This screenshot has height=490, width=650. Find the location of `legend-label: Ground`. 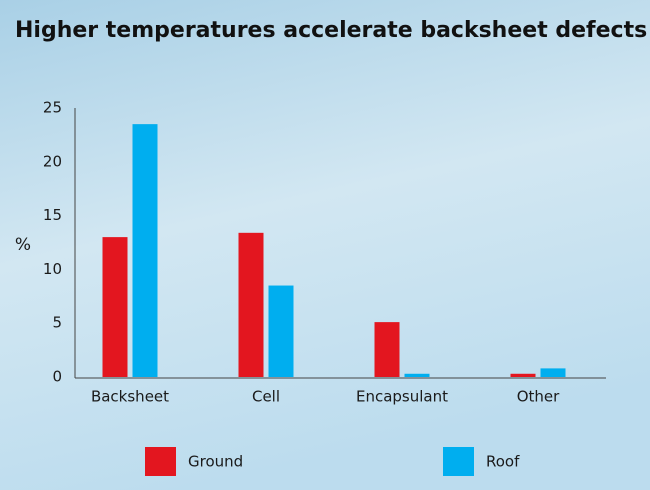

legend-label: Ground is located at coordinates (215, 462).